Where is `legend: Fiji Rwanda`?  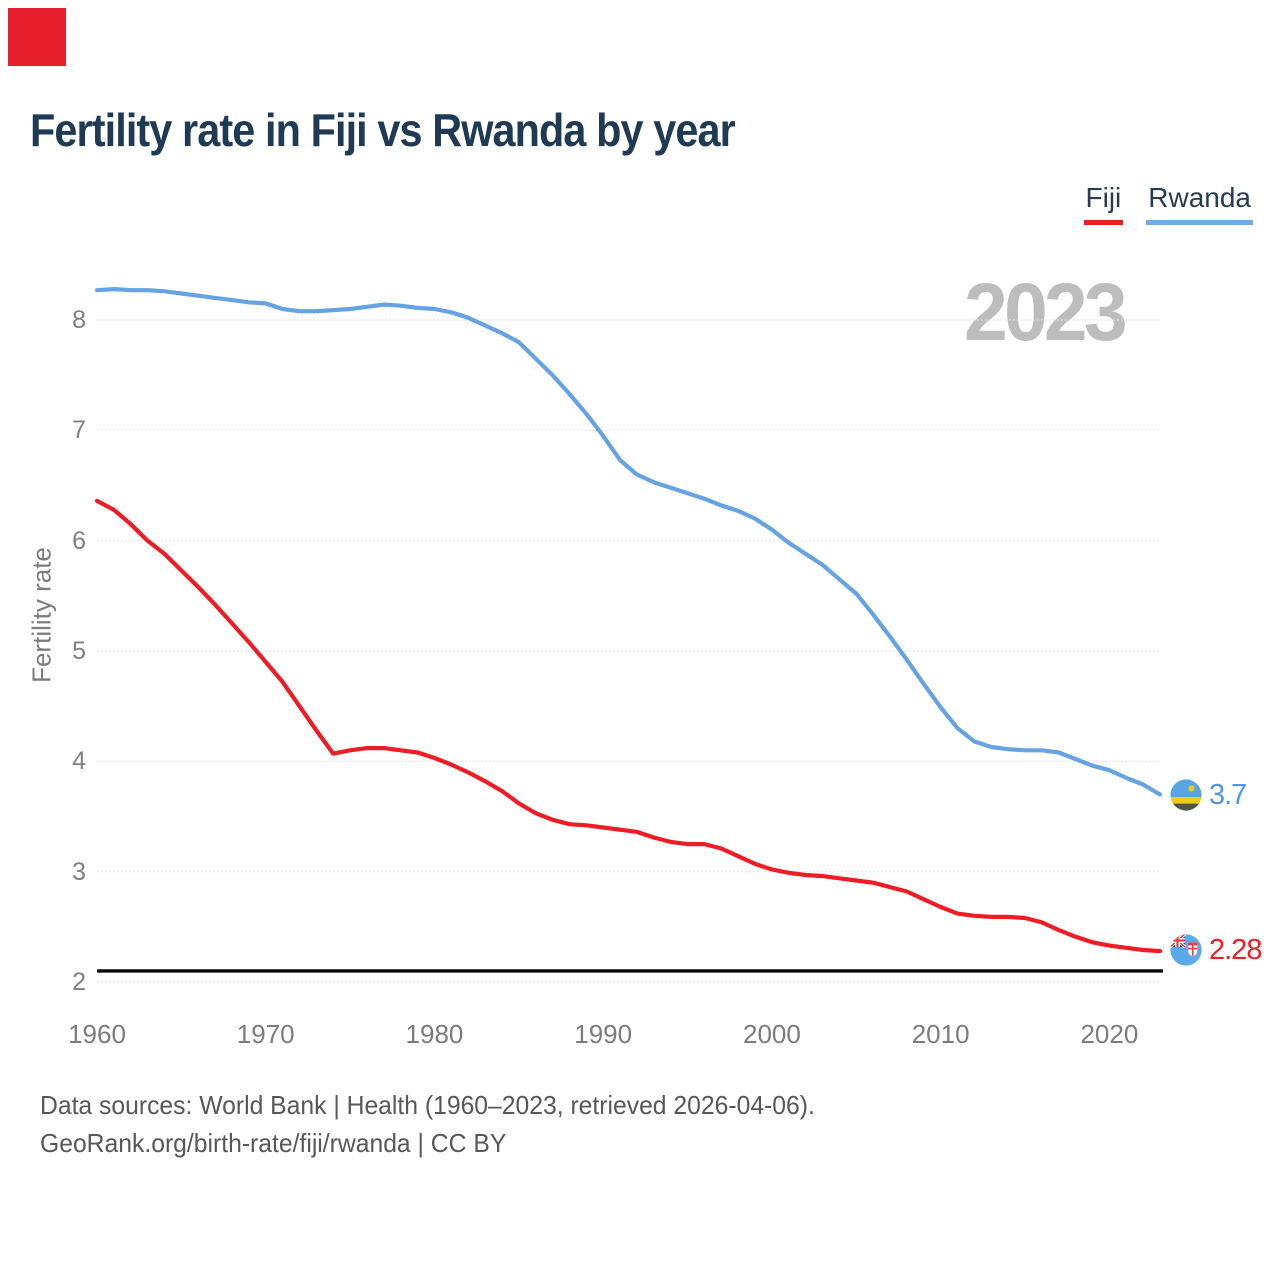 legend: Fiji Rwanda is located at coordinates (1168, 203).